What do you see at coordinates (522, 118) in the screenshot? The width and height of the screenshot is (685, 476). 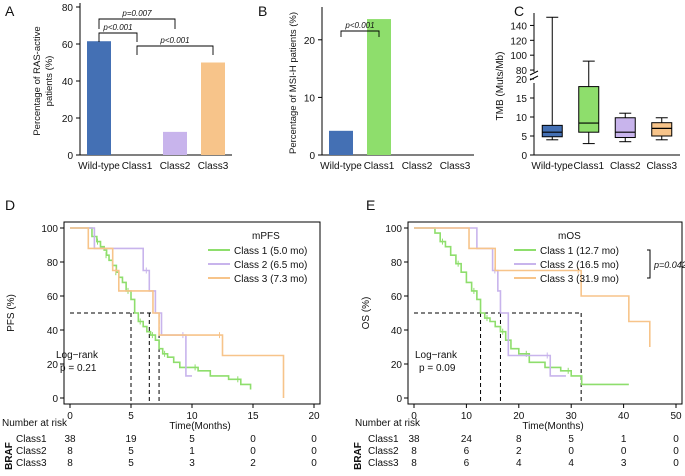 I see `y-tick-label: 10` at bounding box center [522, 118].